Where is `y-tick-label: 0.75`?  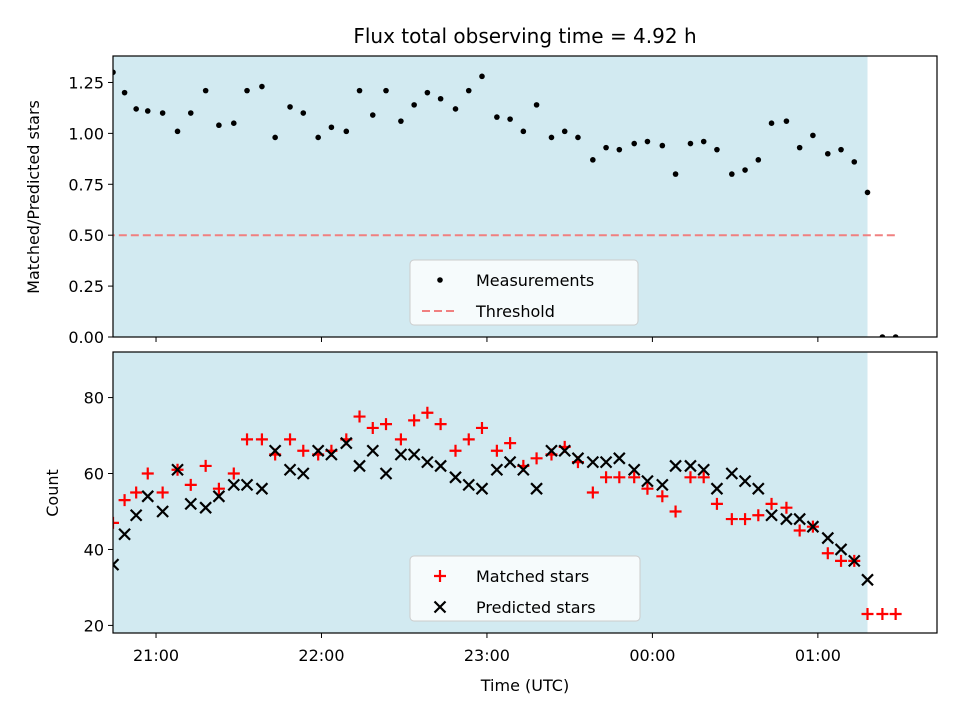 y-tick-label: 0.75 is located at coordinates (86, 184).